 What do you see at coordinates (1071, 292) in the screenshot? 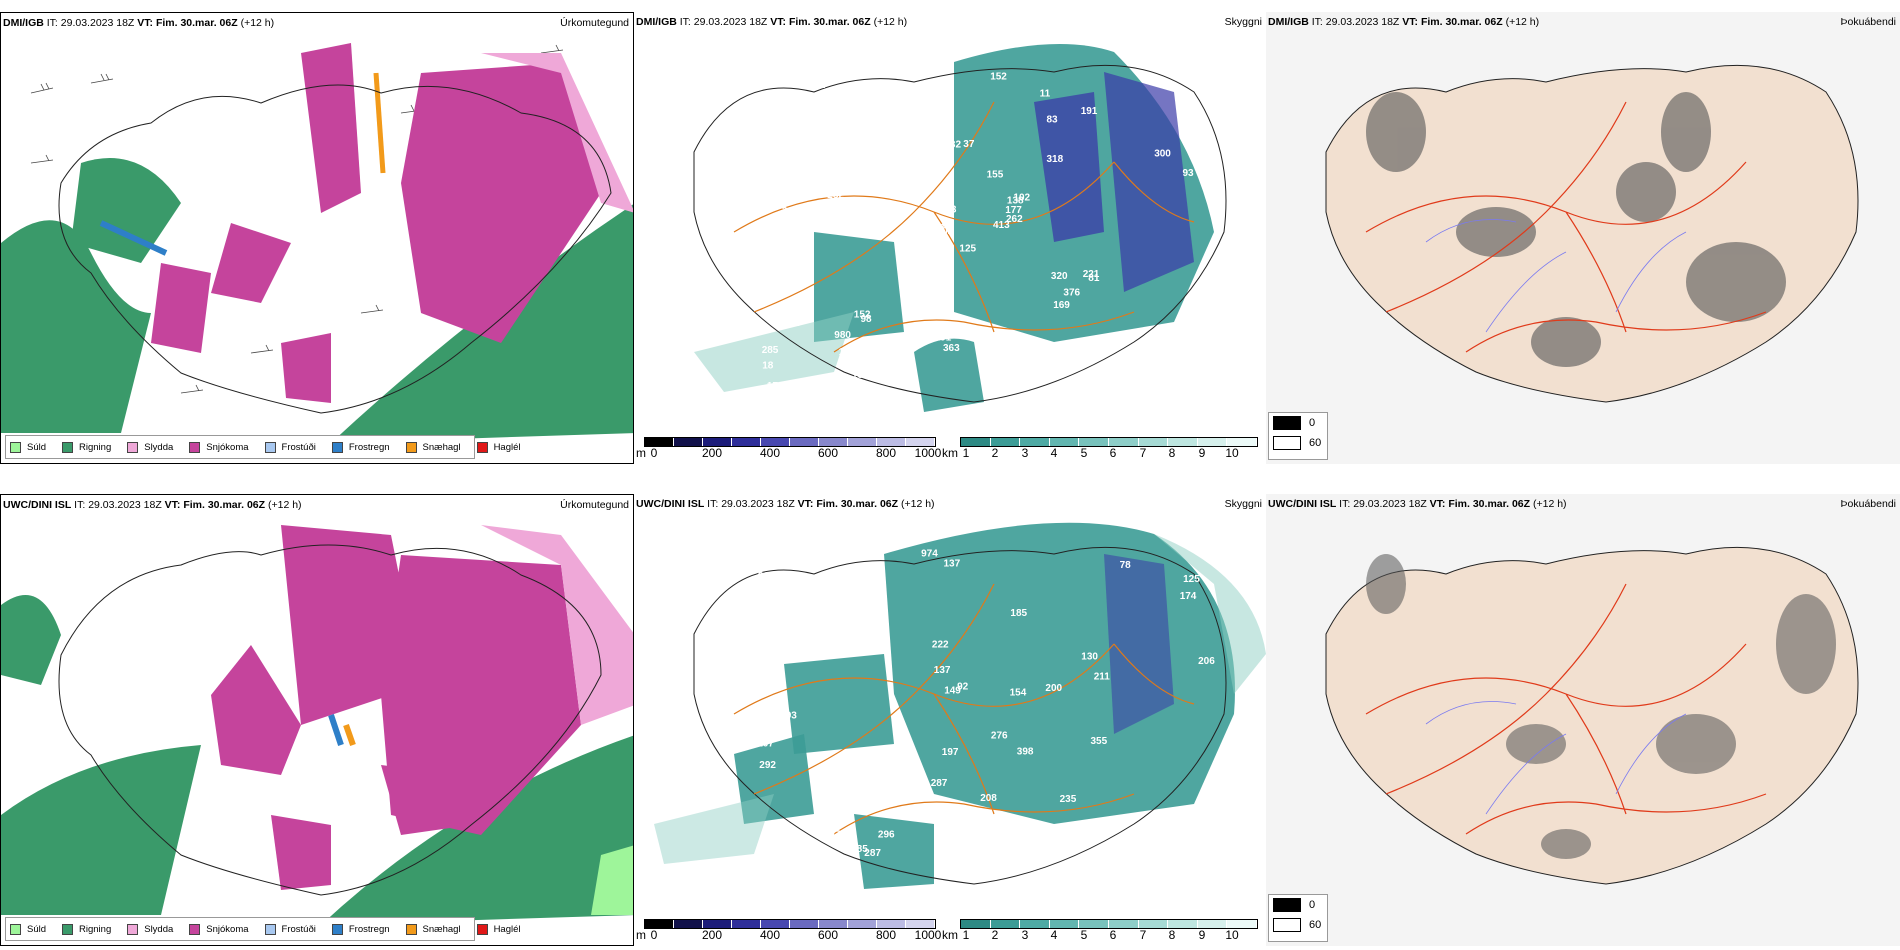
I see `ceiling-label: 376` at bounding box center [1071, 292].